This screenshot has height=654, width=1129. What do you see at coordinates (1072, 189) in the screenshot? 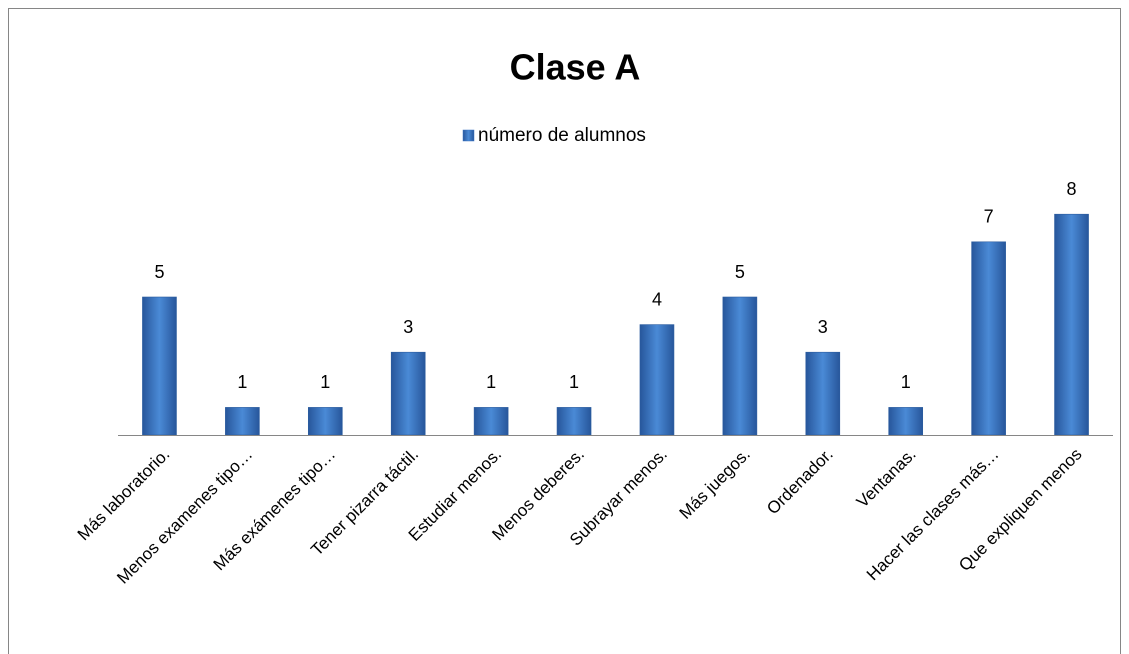
I see `data-label: 8` at bounding box center [1072, 189].